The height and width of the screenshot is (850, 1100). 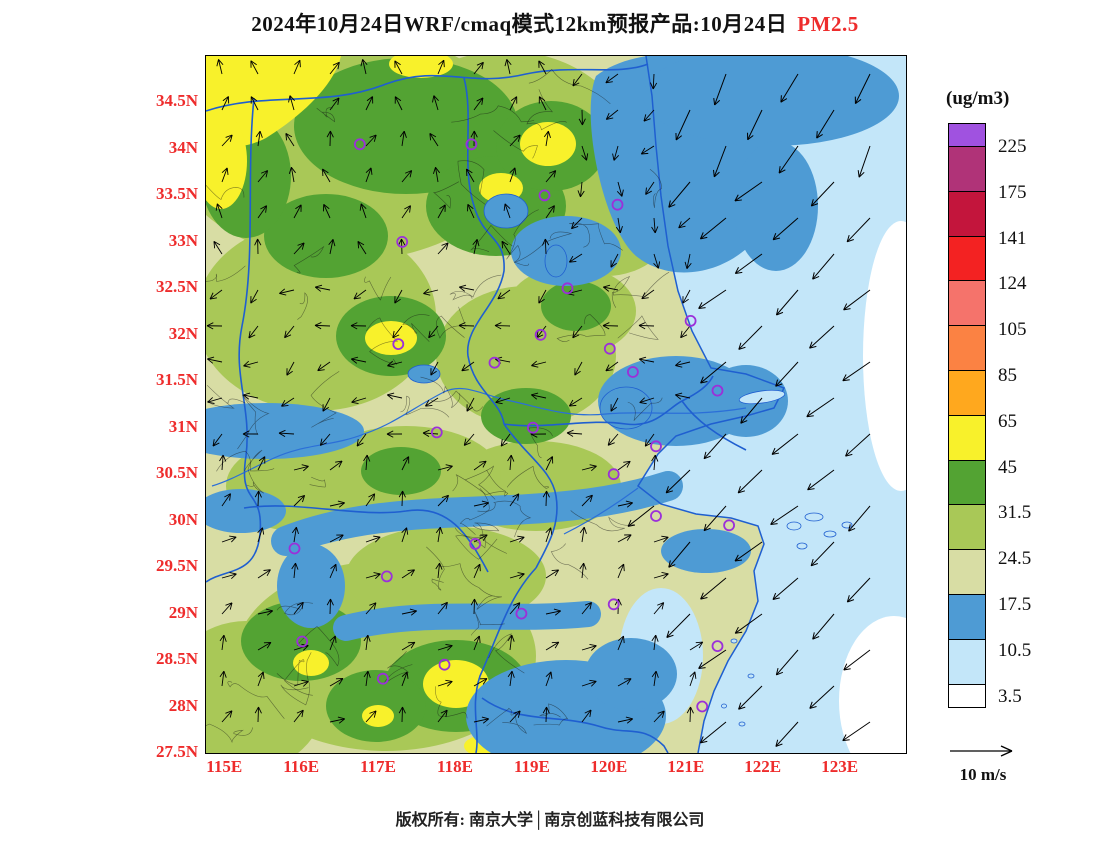 What do you see at coordinates (455, 766) in the screenshot?
I see `lon-tick-label: 118E` at bounding box center [455, 766].